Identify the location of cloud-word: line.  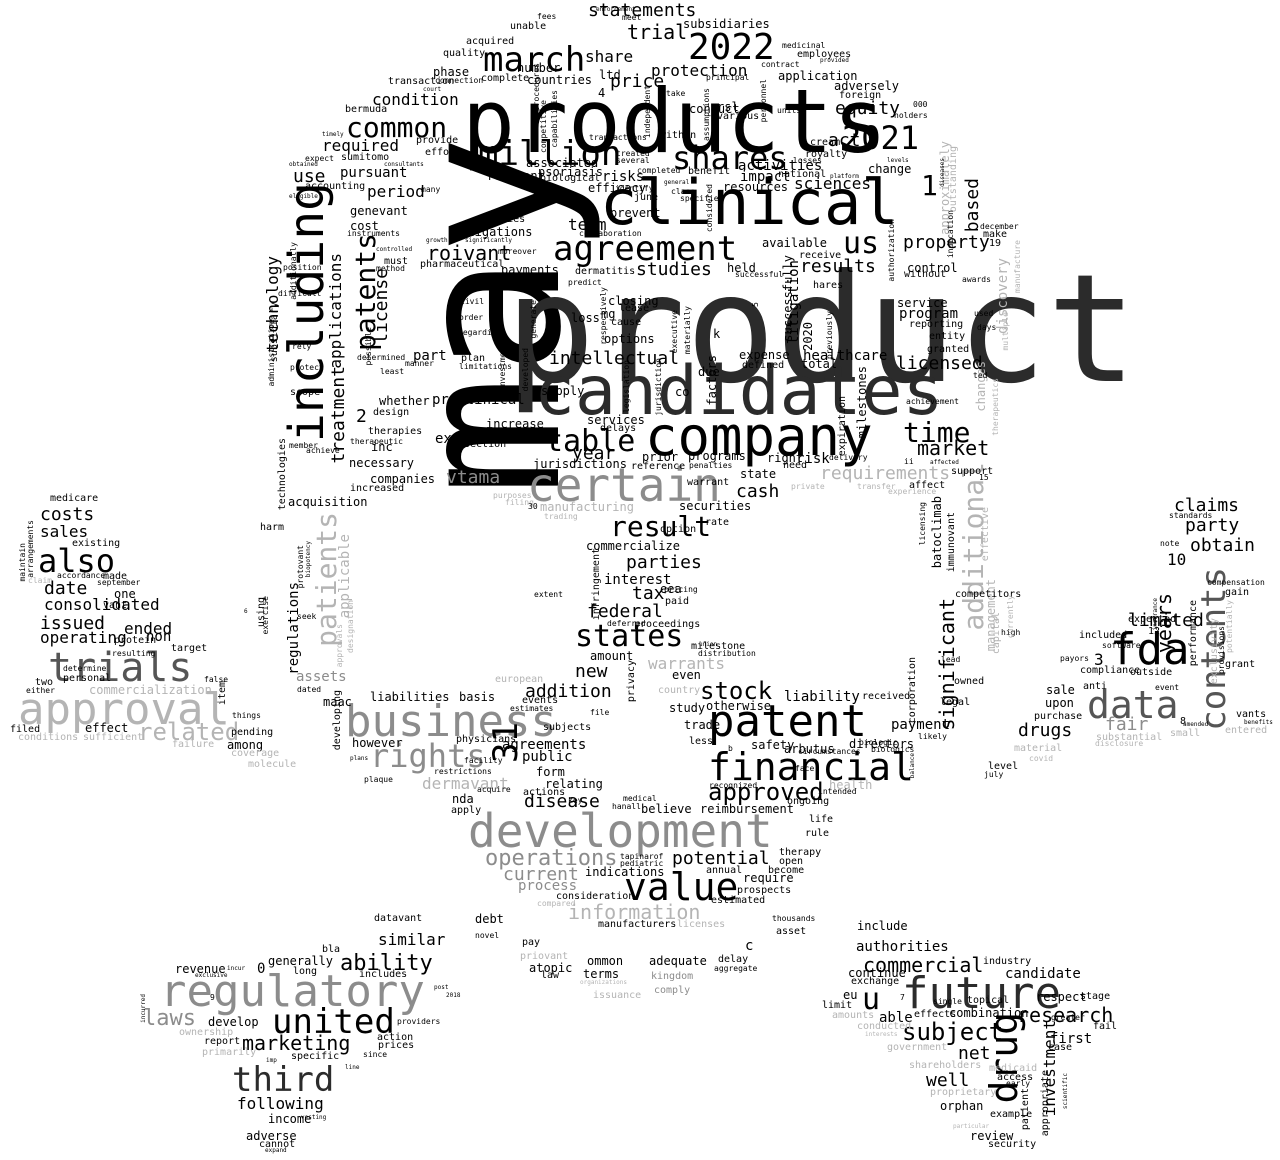
(352, 1067).